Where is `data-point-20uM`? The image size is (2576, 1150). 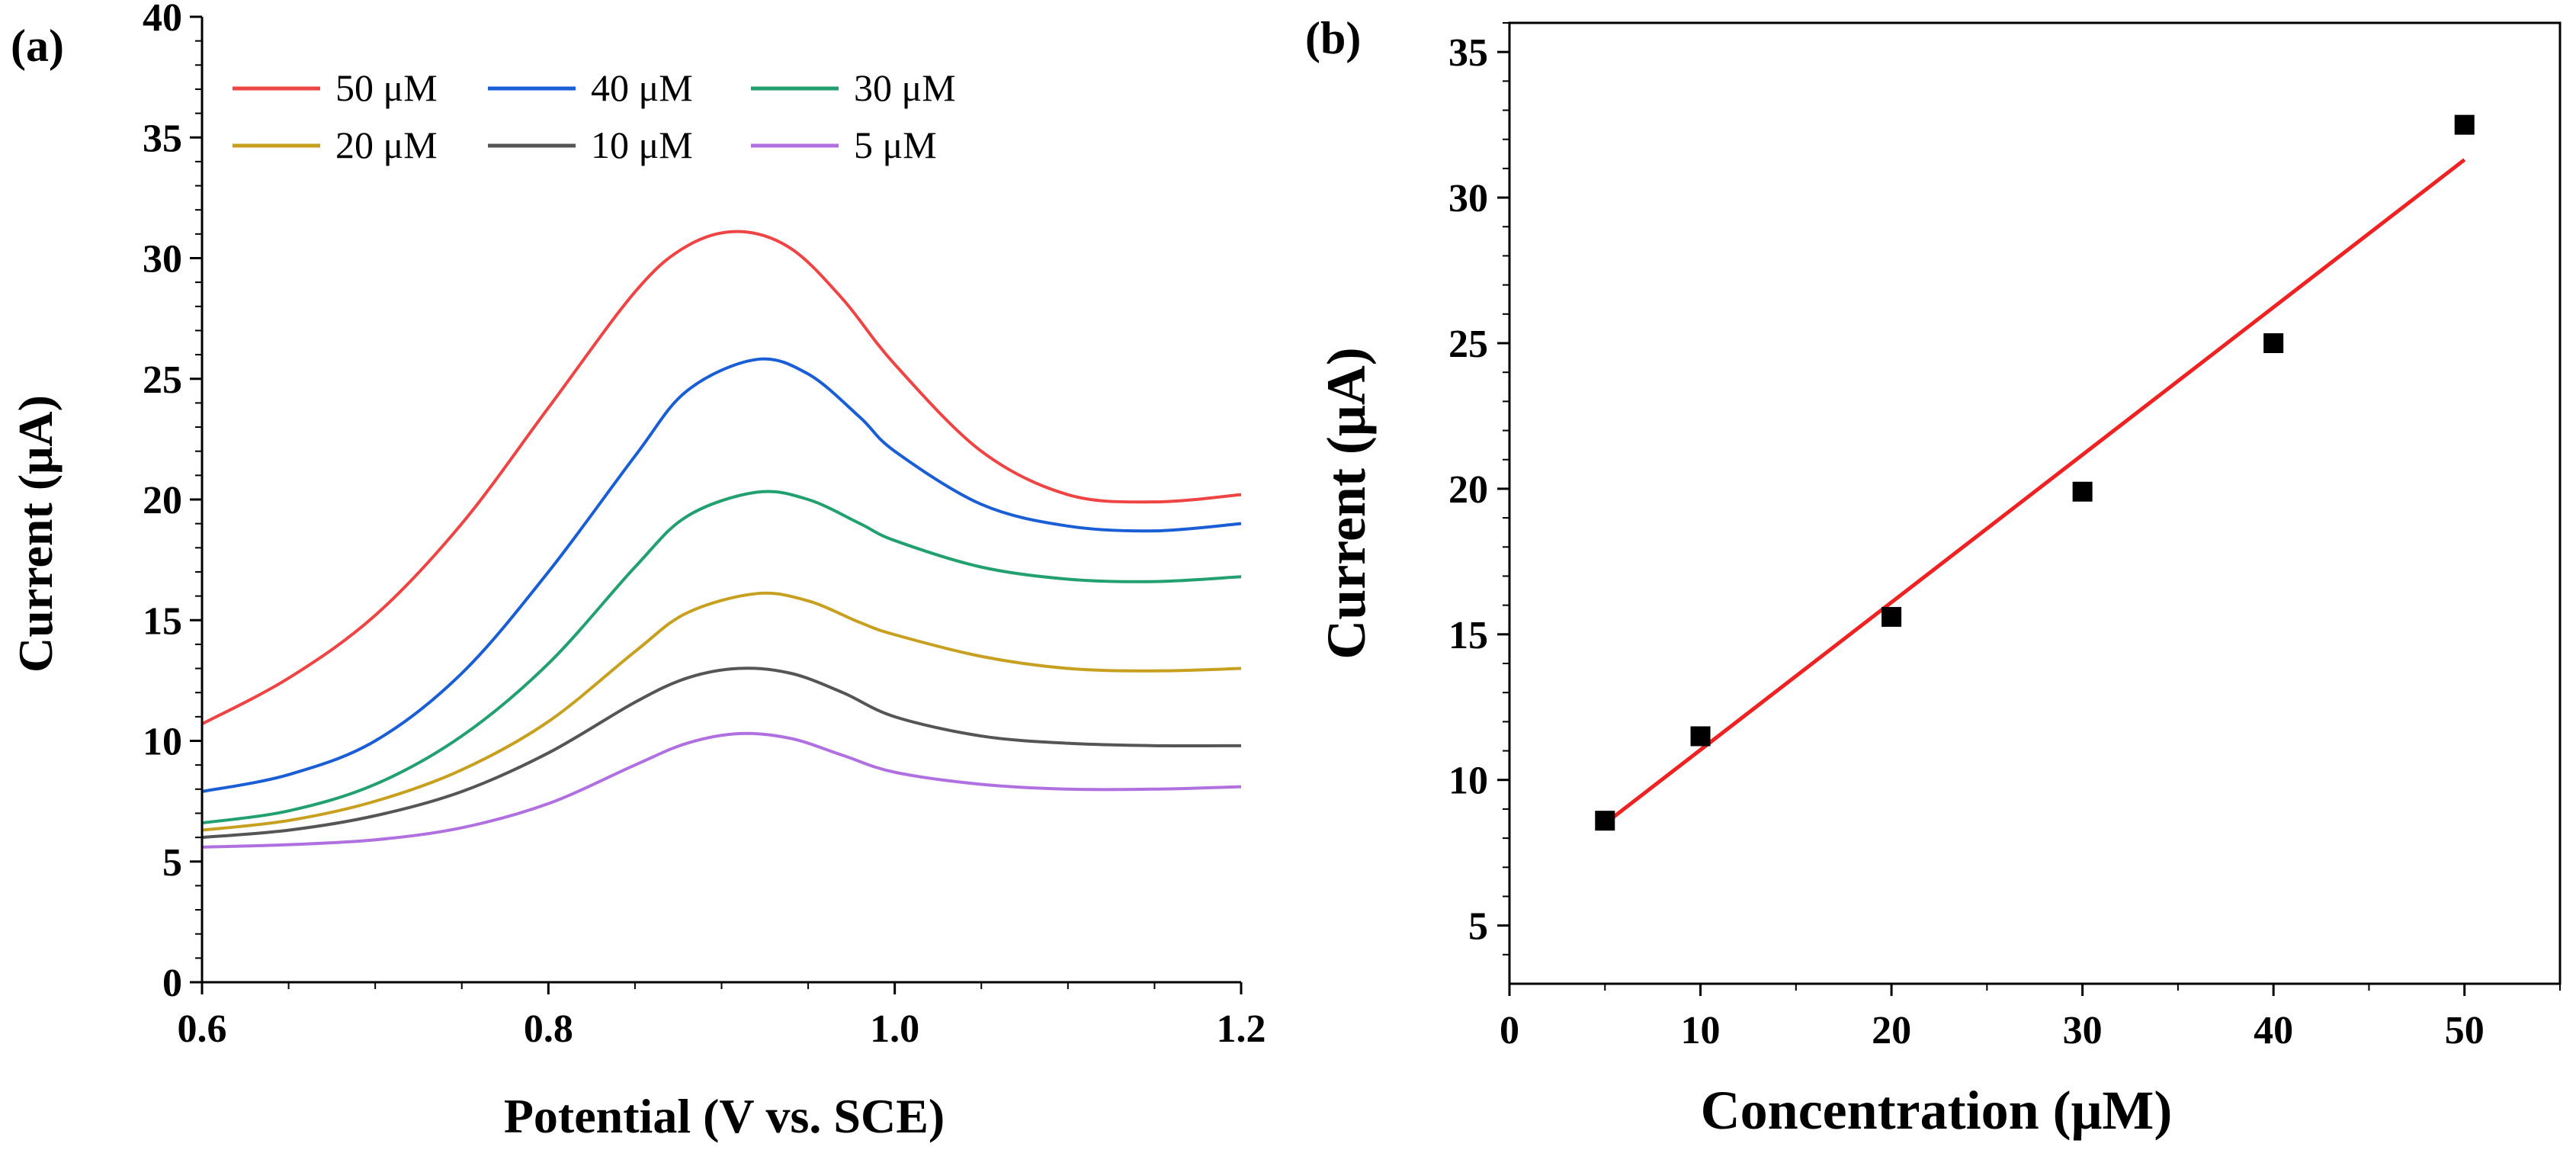
data-point-20uM is located at coordinates (1891, 616).